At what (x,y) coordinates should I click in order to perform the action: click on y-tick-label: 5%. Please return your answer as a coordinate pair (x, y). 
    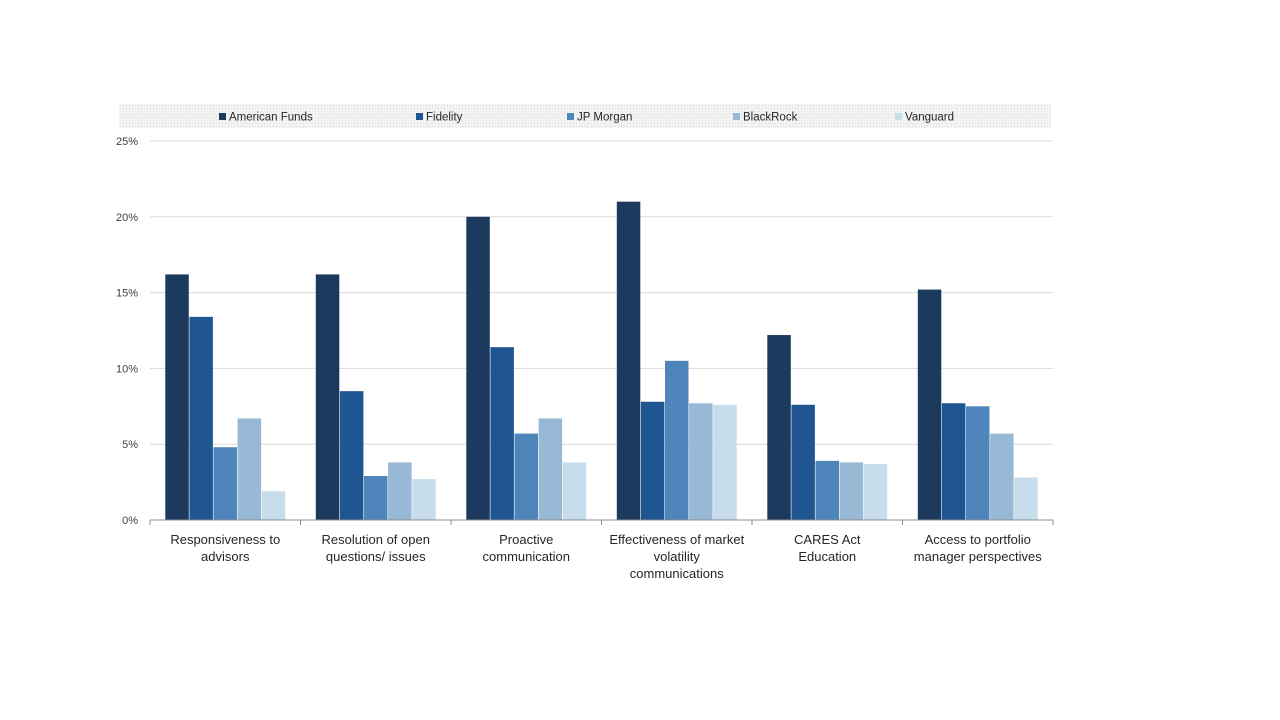
    Looking at the image, I should click on (130, 445).